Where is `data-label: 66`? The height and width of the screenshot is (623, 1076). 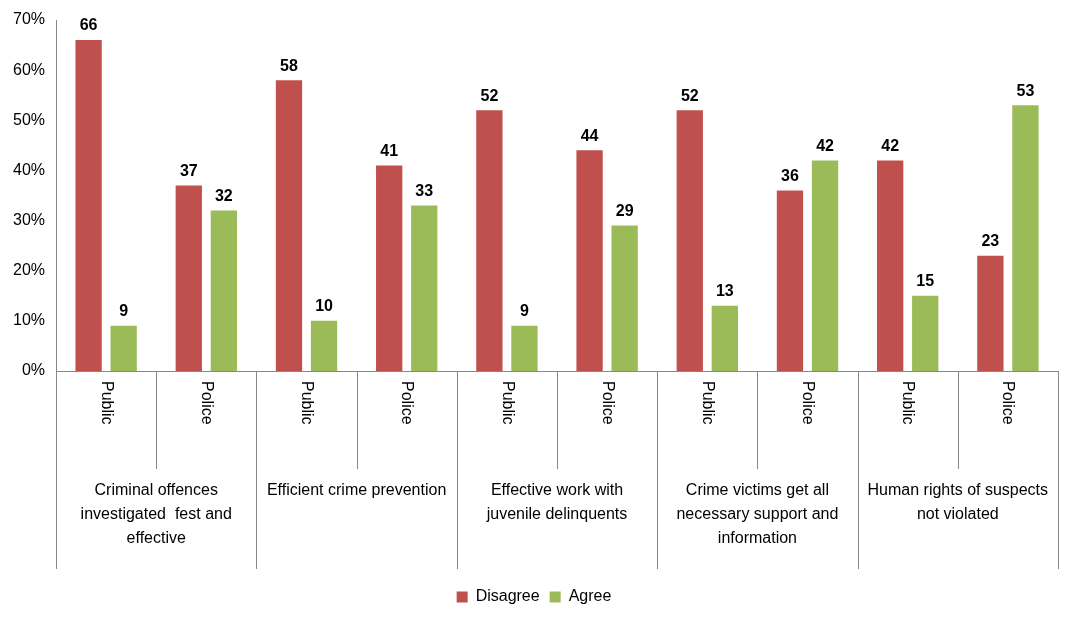
data-label: 66 is located at coordinates (88, 25).